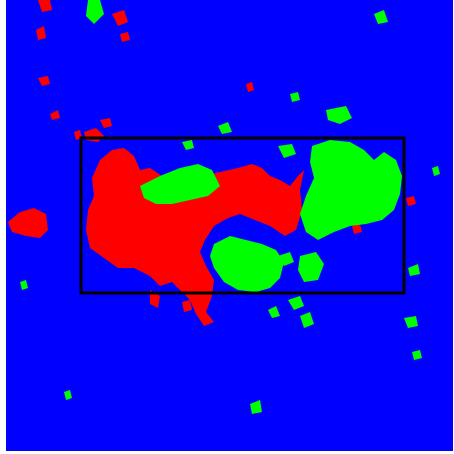 The height and width of the screenshot is (454, 454). What do you see at coordinates (340, 173) in the screenshot?
I see `green-region-right` at bounding box center [340, 173].